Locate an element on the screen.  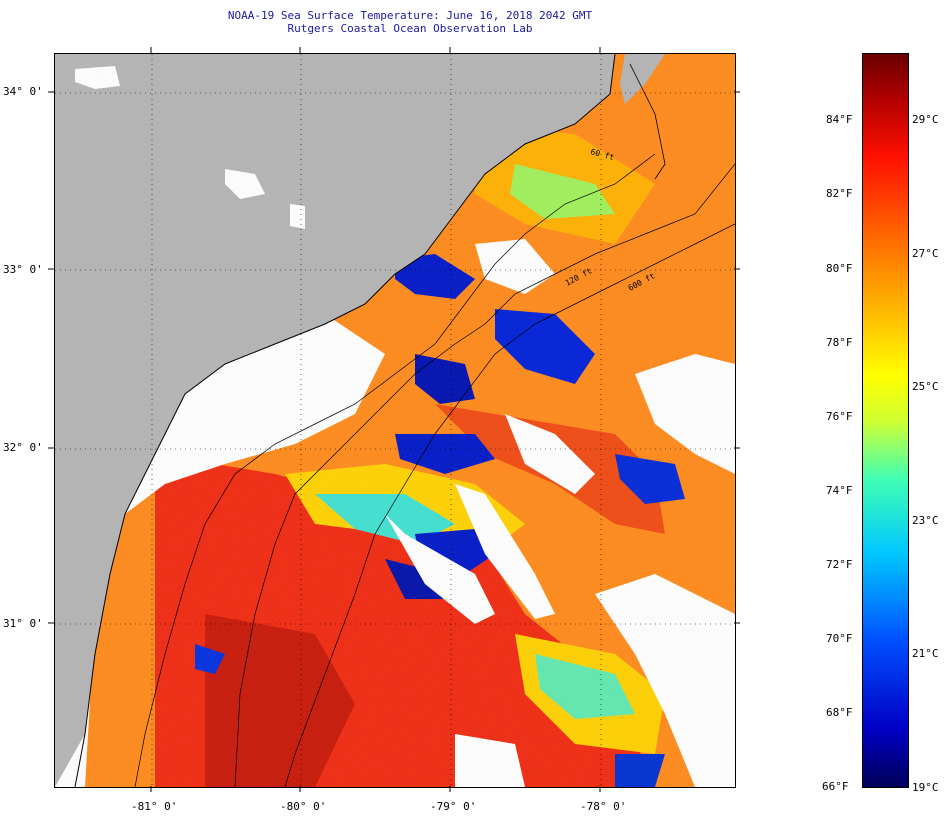
colorbar-c-25: 25°C is located at coordinates (925, 386).